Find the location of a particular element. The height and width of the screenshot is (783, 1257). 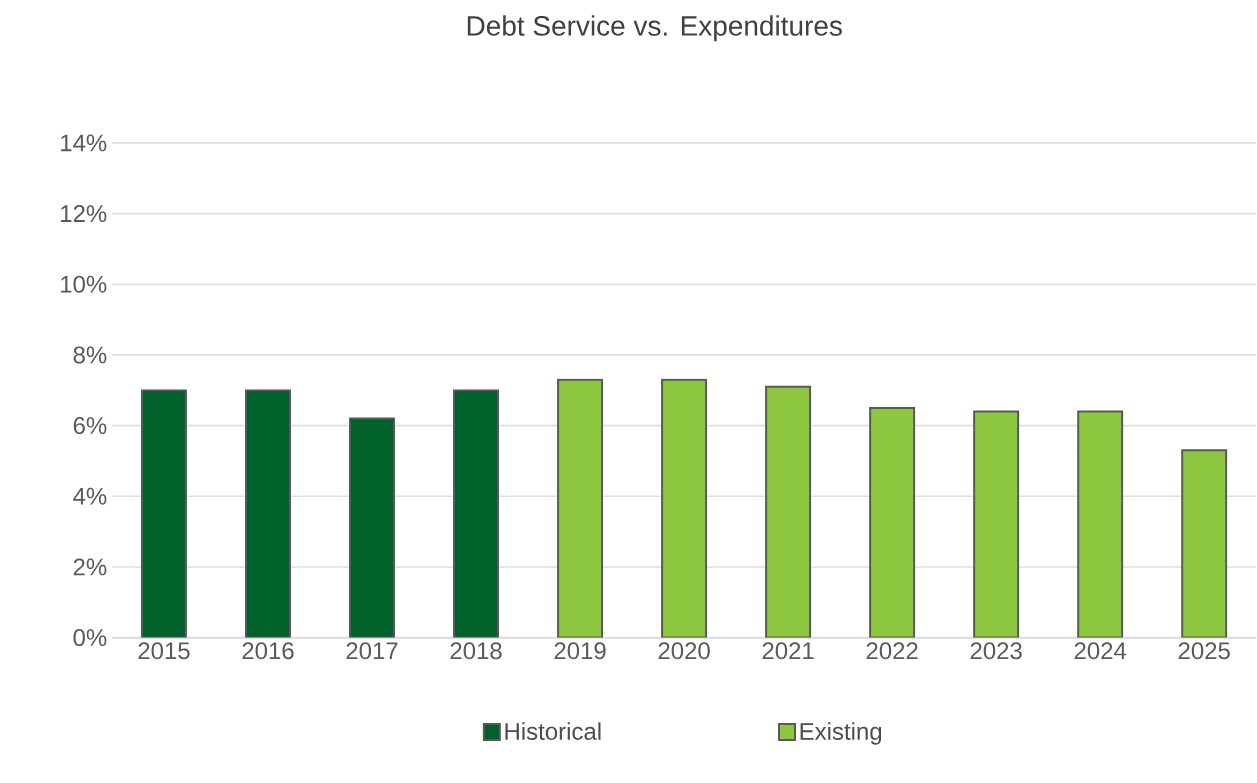

x-tick-label: 2019 is located at coordinates (580, 651).